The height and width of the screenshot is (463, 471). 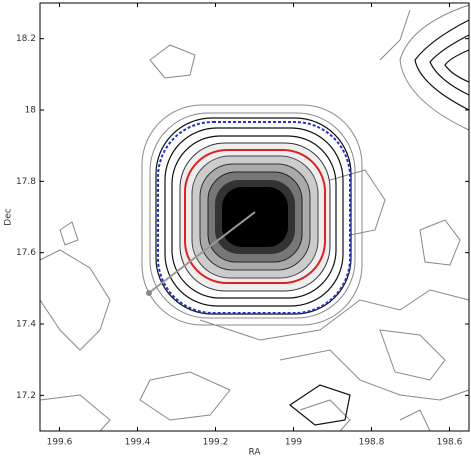 I want to click on x-tick-label: 199.2, so click(x=216, y=443).